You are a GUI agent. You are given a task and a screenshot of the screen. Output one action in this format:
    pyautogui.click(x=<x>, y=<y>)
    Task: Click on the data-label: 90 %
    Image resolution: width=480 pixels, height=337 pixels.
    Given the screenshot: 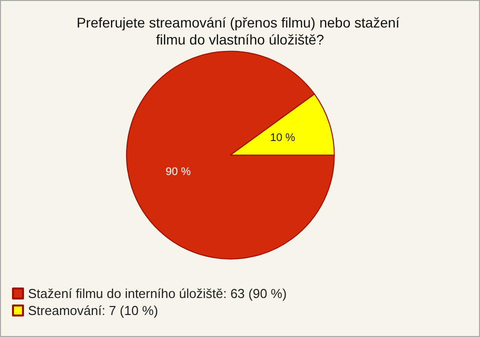 What is the action you would take?
    pyautogui.click(x=178, y=172)
    